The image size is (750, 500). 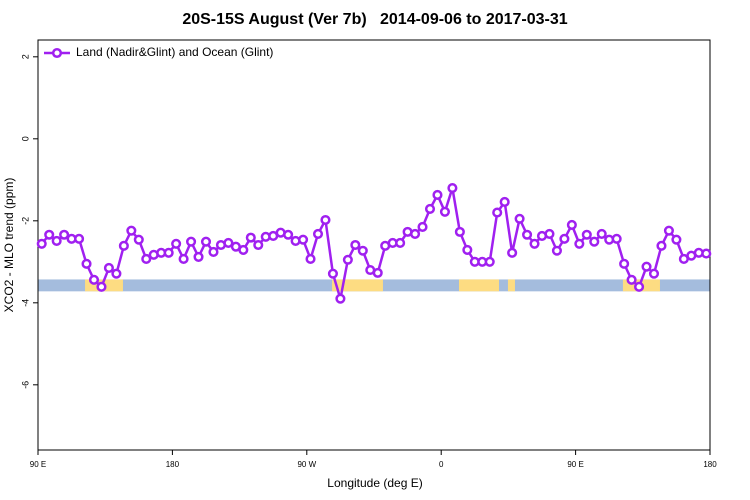 I want to click on legend-marker, so click(x=57, y=53).